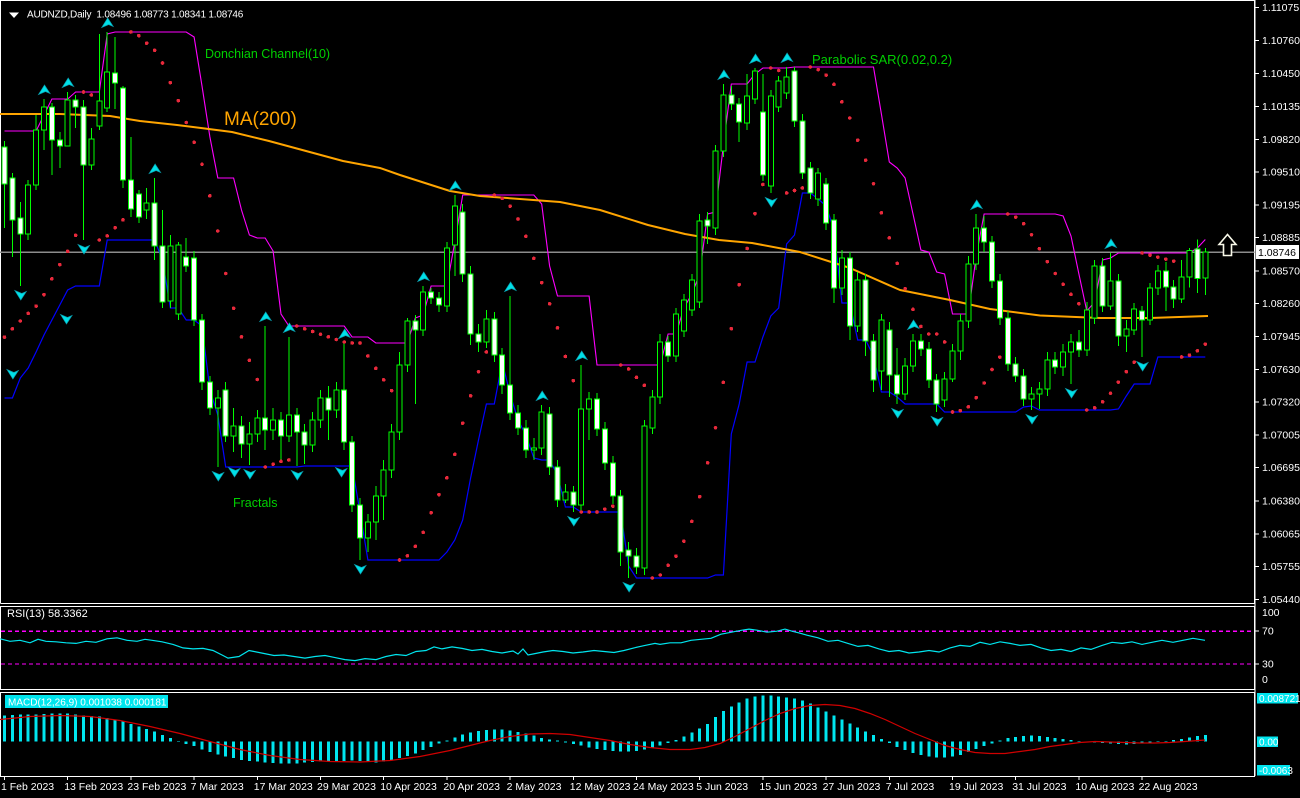 The image size is (1300, 798). I want to click on svg-text: 100, so click(1271, 613).